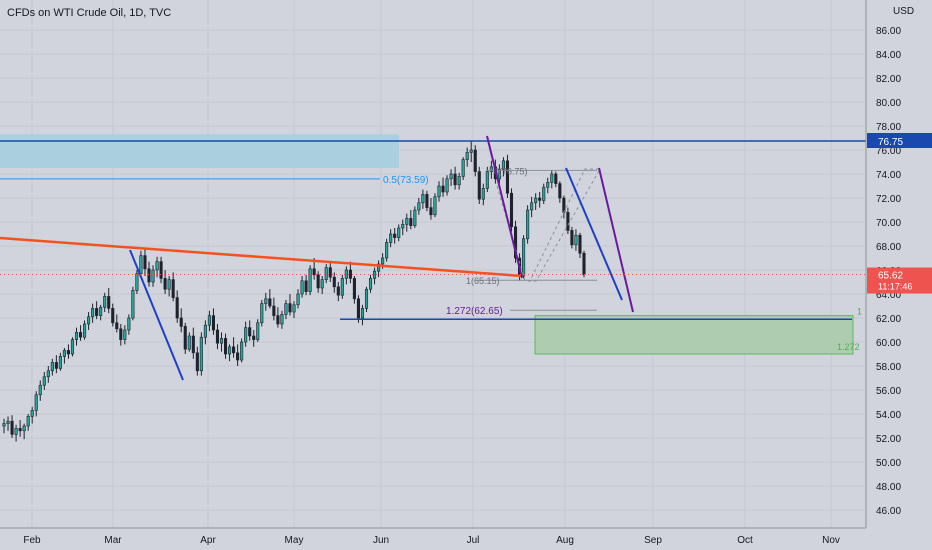 The width and height of the screenshot is (932, 550). What do you see at coordinates (888, 55) in the screenshot?
I see `y-tick-label: 84.00` at bounding box center [888, 55].